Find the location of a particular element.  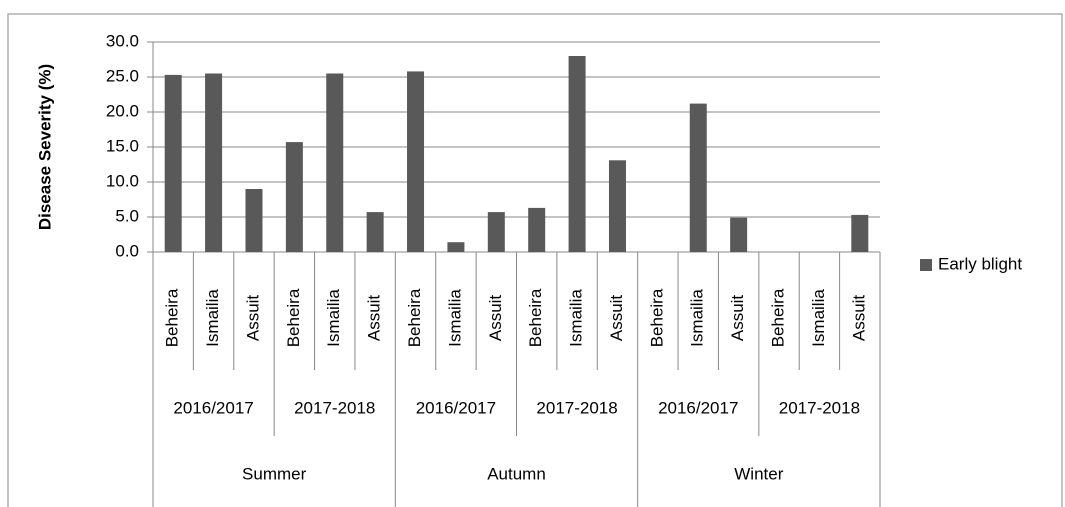

y-tick-label: 5.0 is located at coordinates (127, 215).